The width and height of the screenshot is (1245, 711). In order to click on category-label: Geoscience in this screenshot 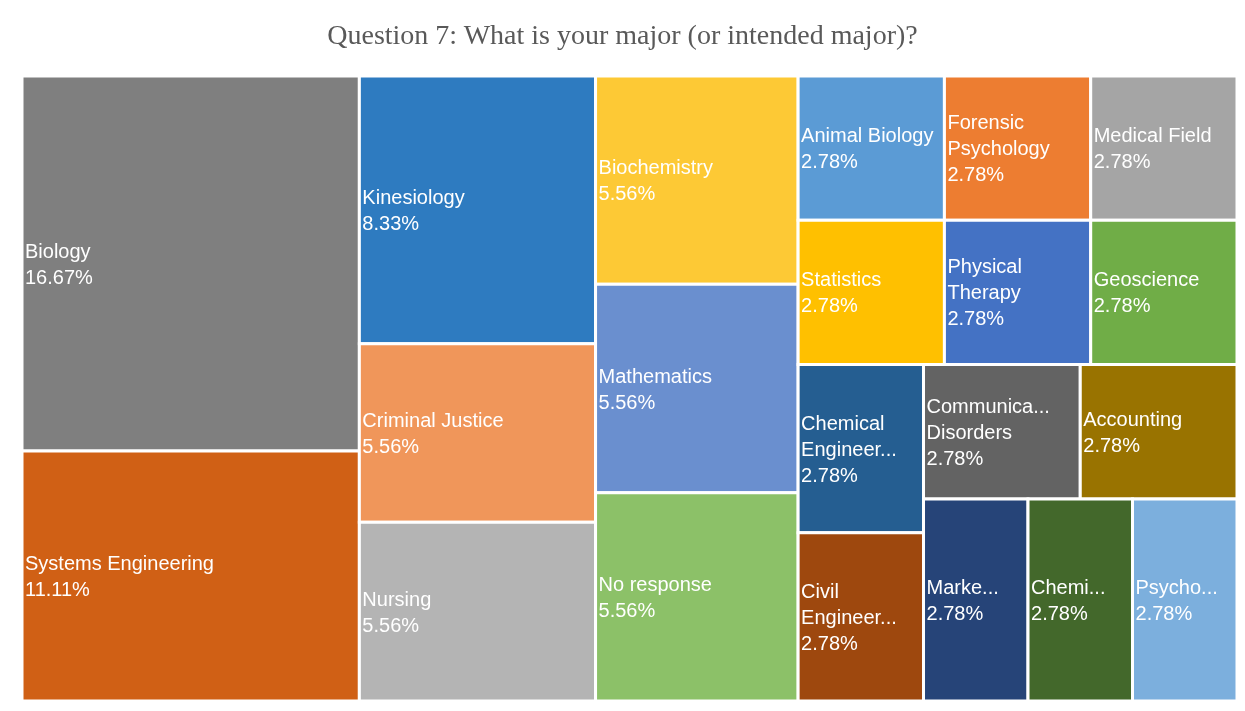, I will do `click(1146, 279)`.